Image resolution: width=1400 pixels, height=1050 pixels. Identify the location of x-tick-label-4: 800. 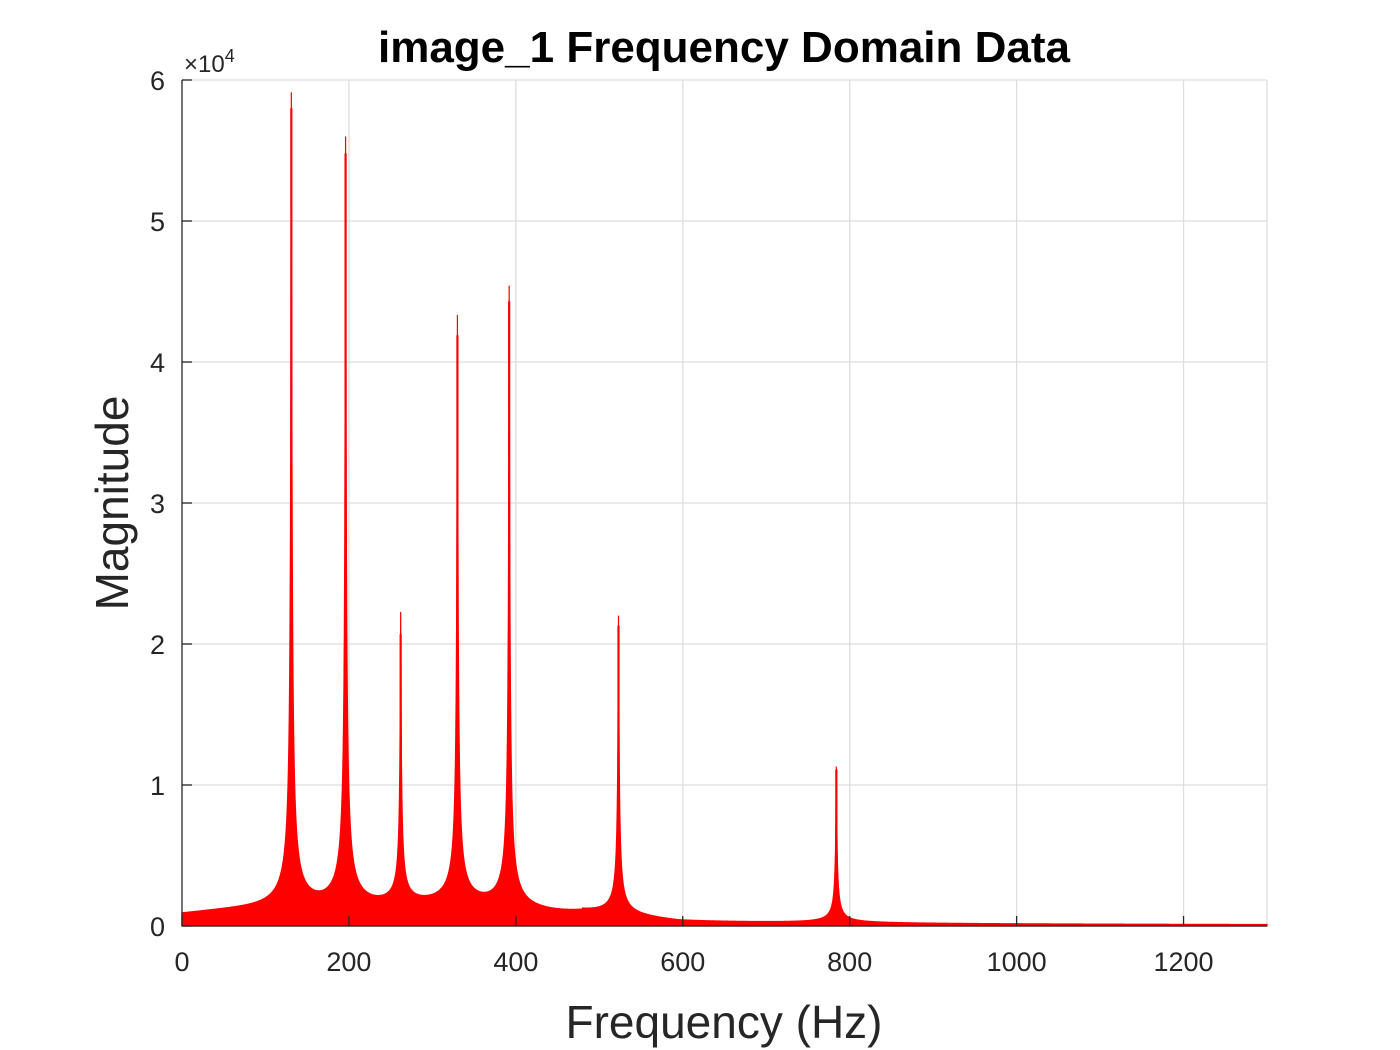
(849, 962).